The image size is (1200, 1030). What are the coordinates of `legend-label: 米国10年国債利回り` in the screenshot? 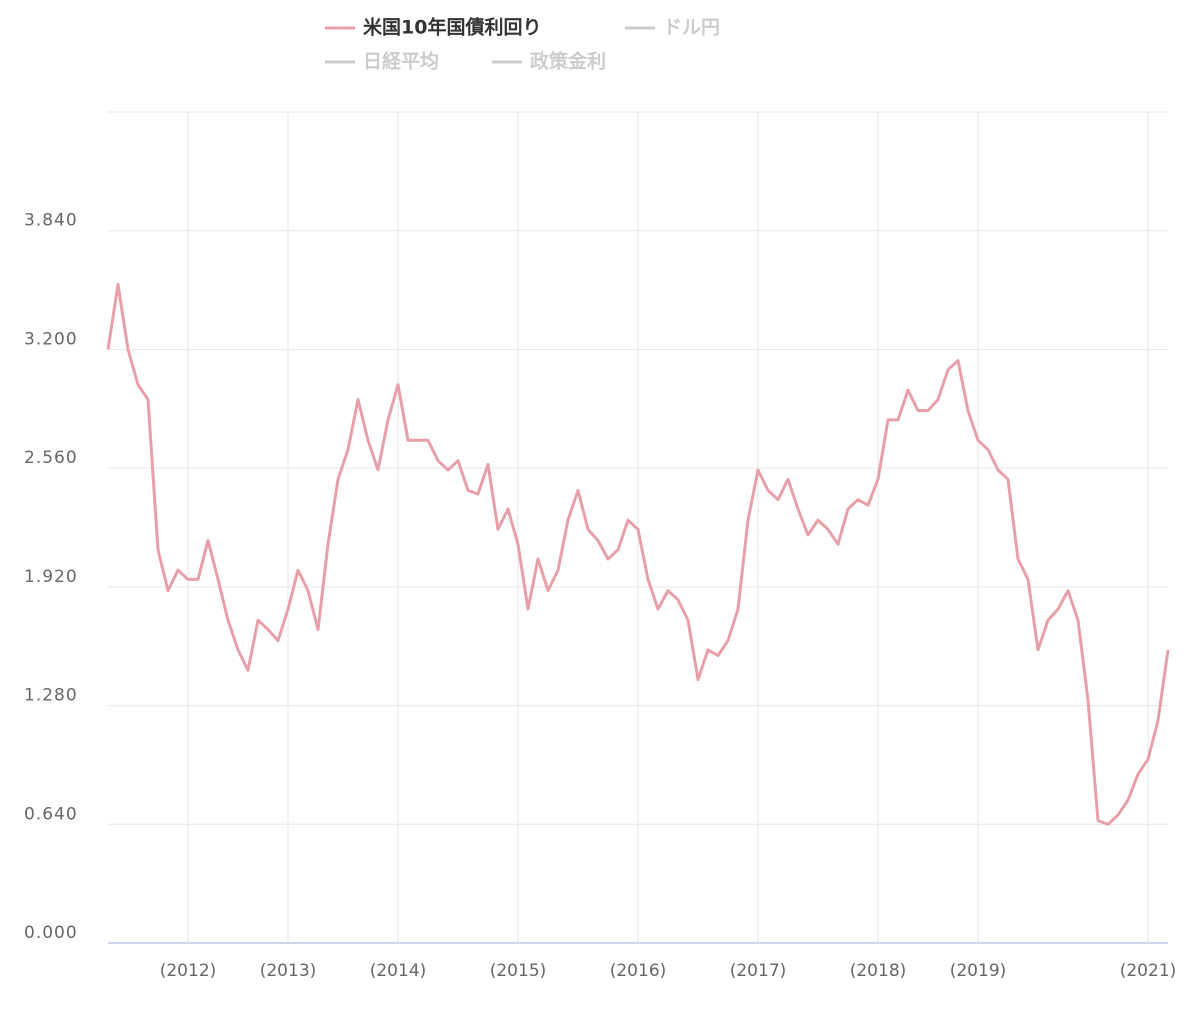 It's located at (452, 27).